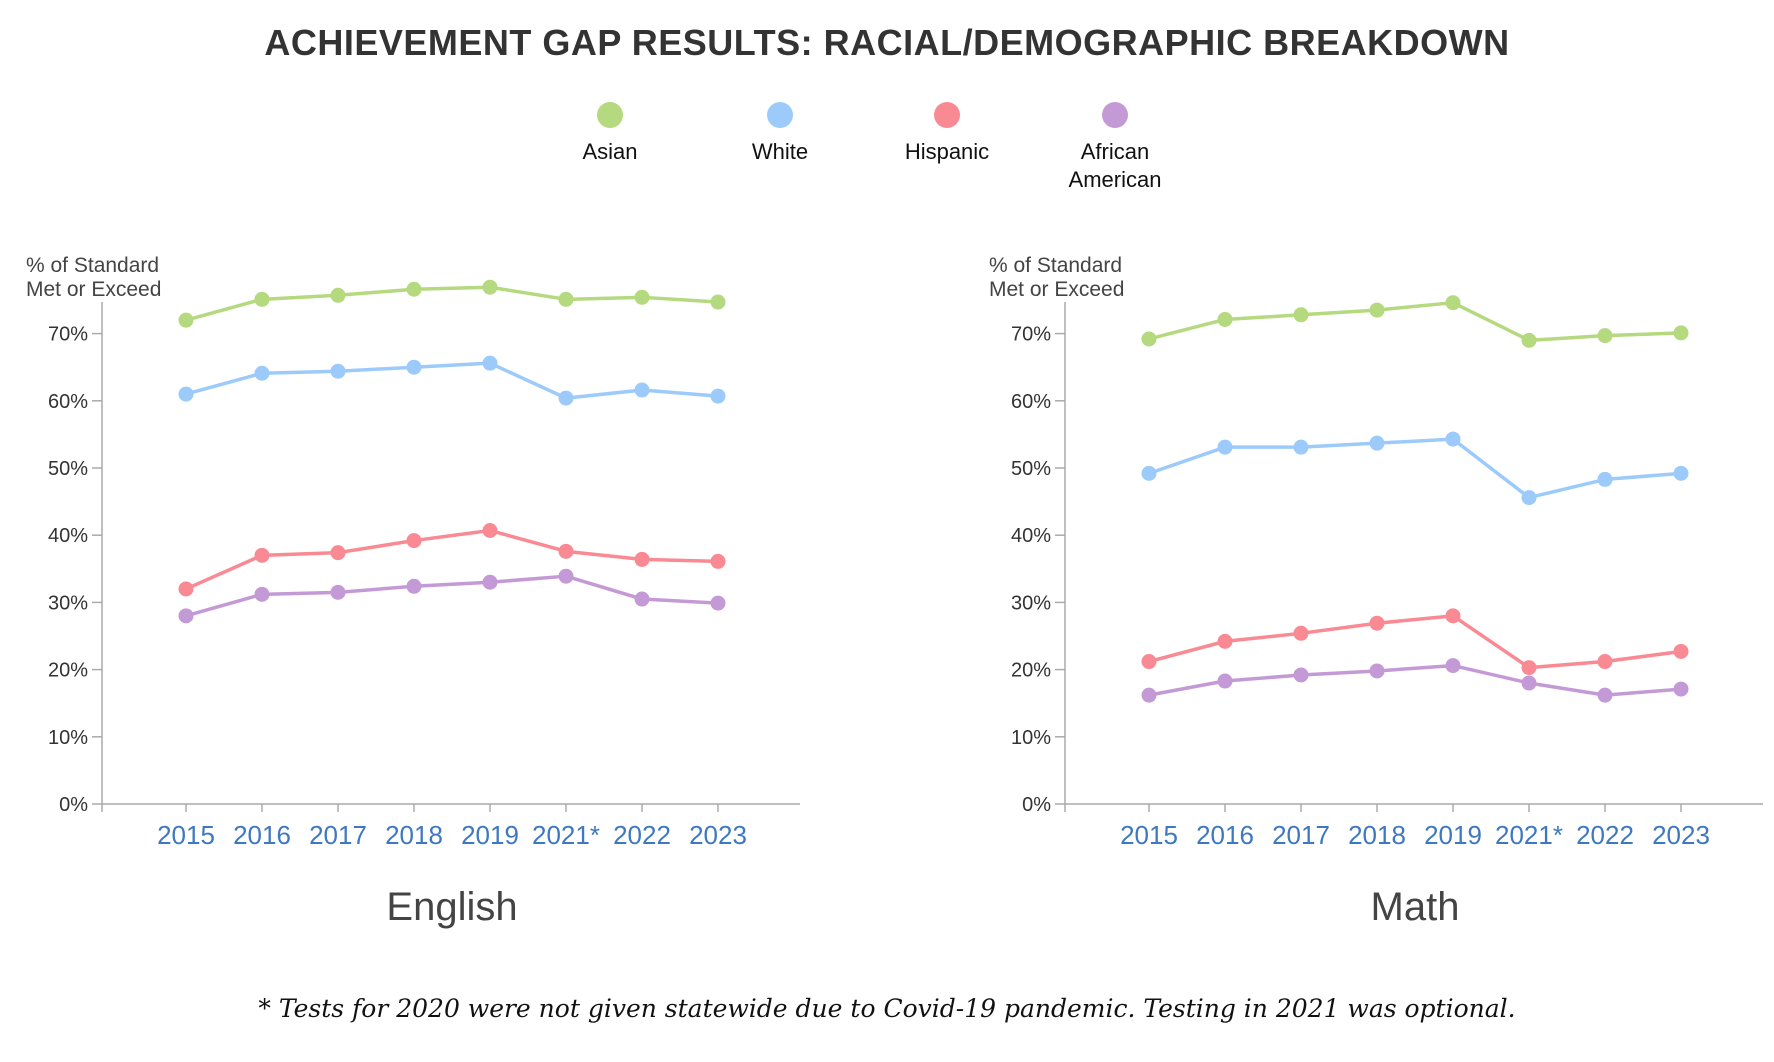 The image size is (1774, 1062). What do you see at coordinates (1415, 680) in the screenshot?
I see `math-line-african-american` at bounding box center [1415, 680].